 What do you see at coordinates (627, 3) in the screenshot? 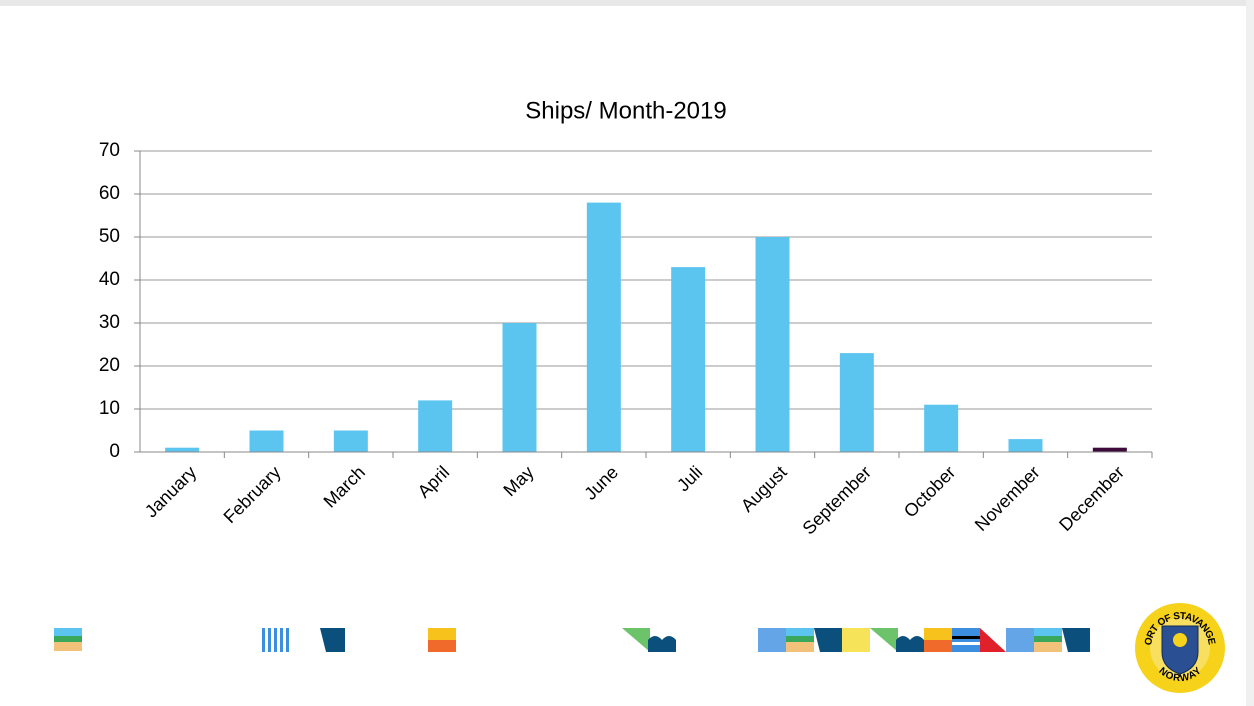
I see `top-border` at bounding box center [627, 3].